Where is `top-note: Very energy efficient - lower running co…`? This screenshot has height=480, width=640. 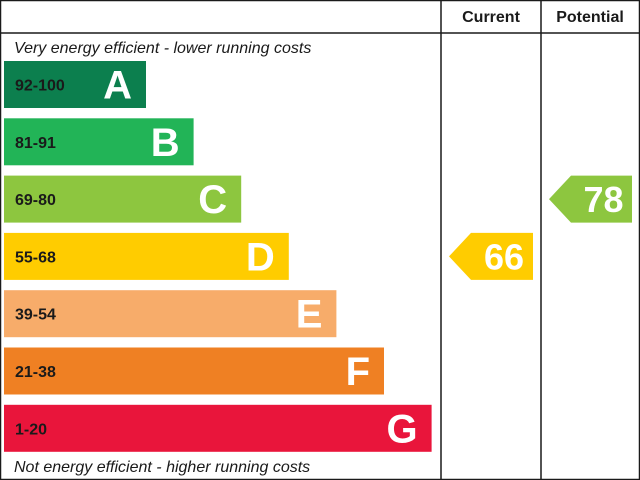 top-note: Very energy efficient - lower running co… is located at coordinates (162, 48).